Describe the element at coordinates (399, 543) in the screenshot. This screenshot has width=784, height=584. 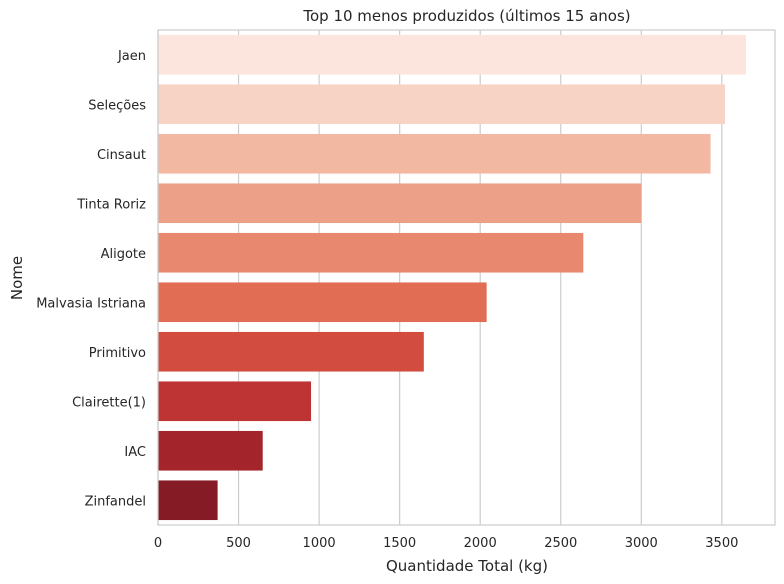
I see `x-tick-label: 1500` at that location.